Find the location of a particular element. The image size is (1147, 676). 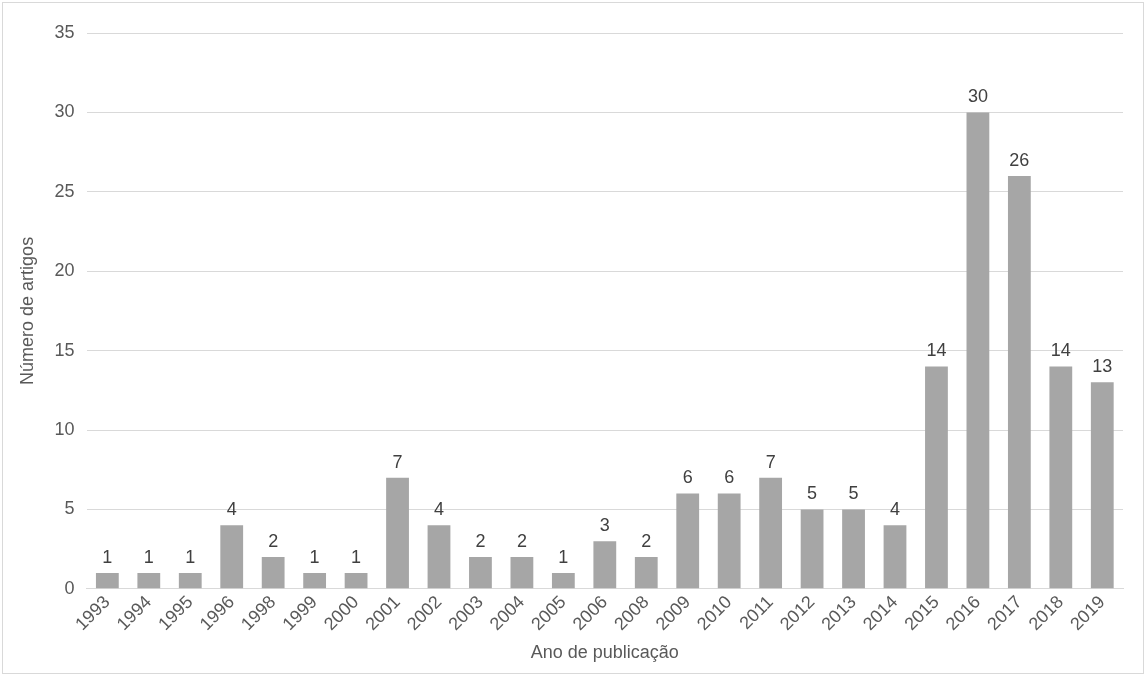

x-axis-title: Ano de publicação is located at coordinates (604, 652).